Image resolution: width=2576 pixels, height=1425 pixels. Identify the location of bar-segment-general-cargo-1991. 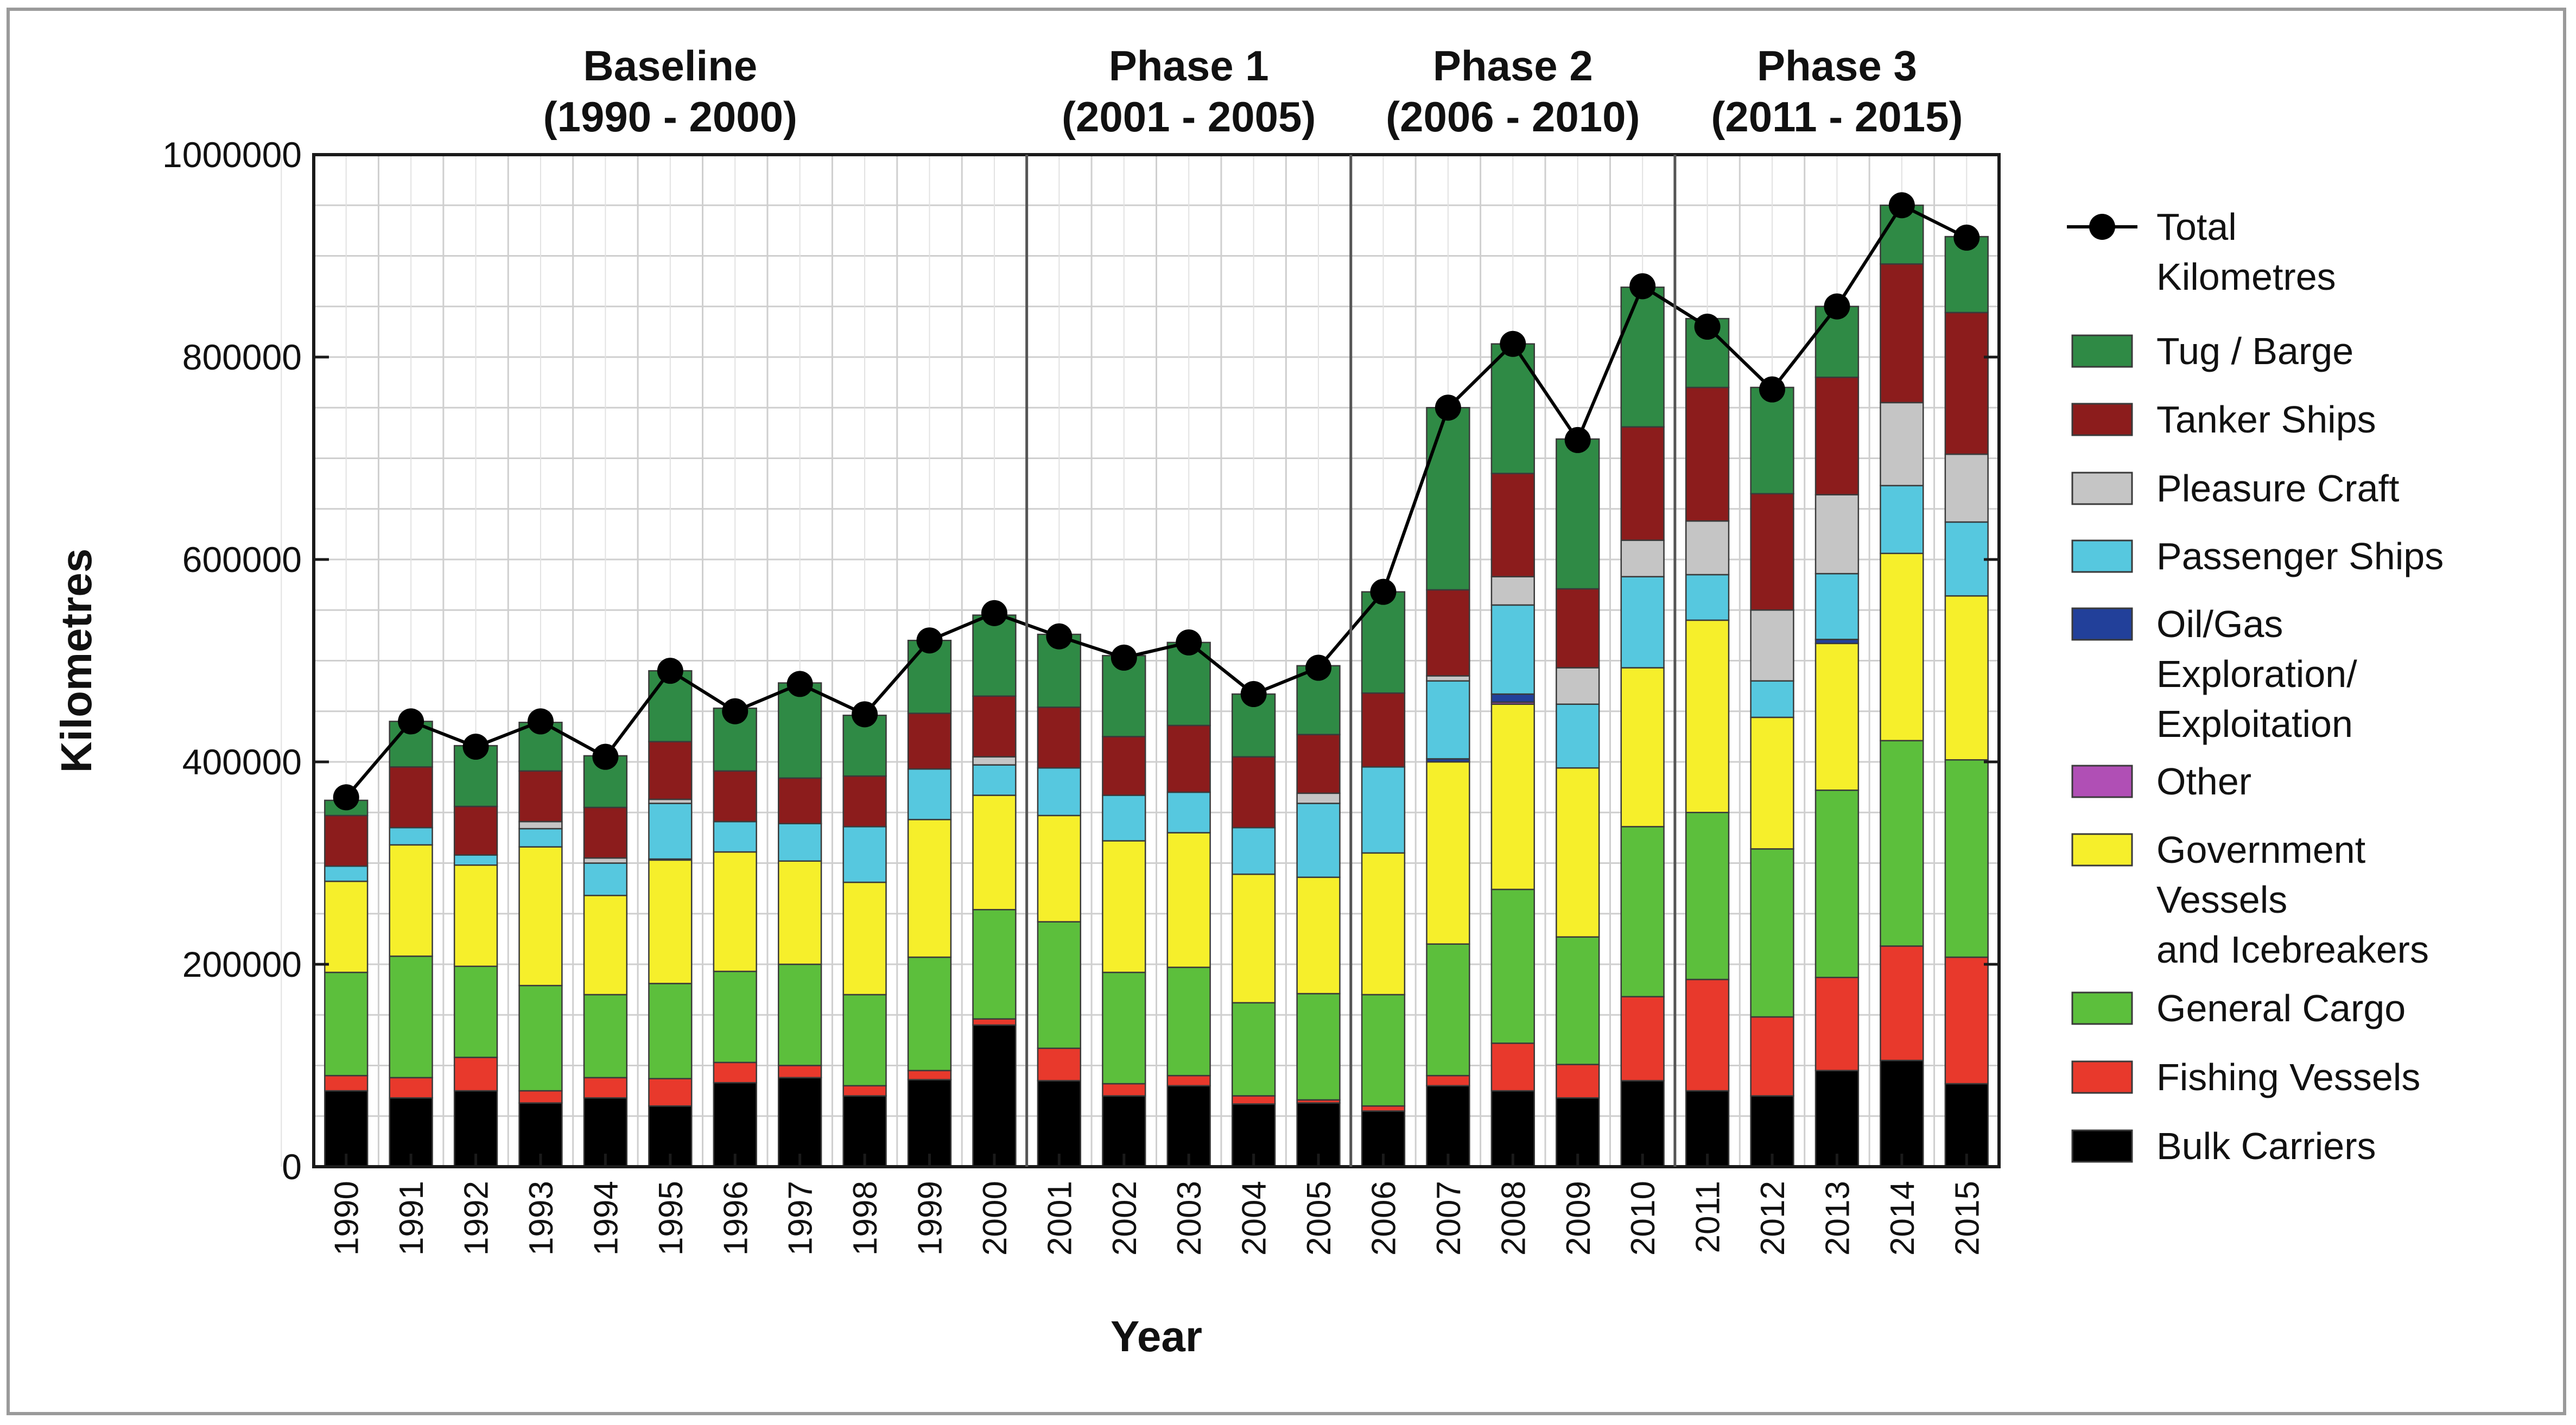
(411, 1017).